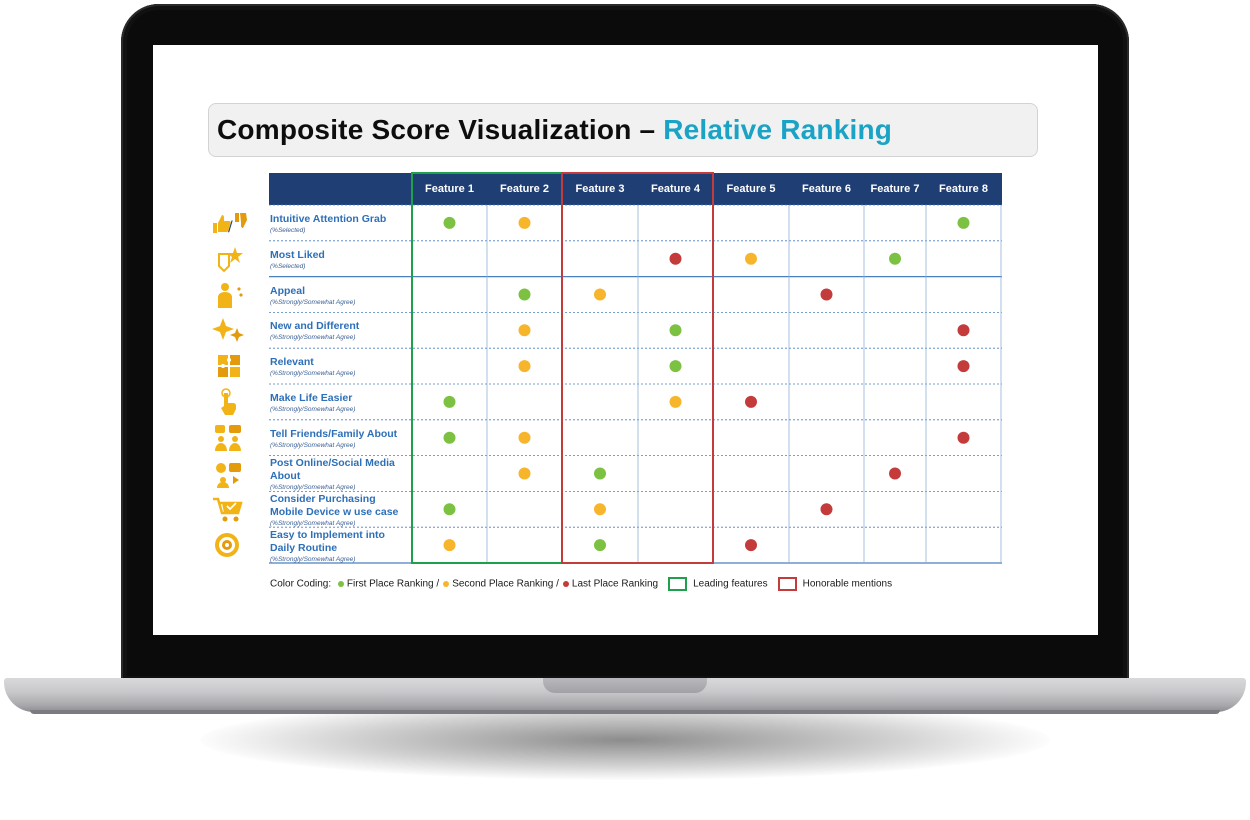  Describe the element at coordinates (334, 433) in the screenshot. I see `row-label-main: Tell Friends/Family About` at that location.